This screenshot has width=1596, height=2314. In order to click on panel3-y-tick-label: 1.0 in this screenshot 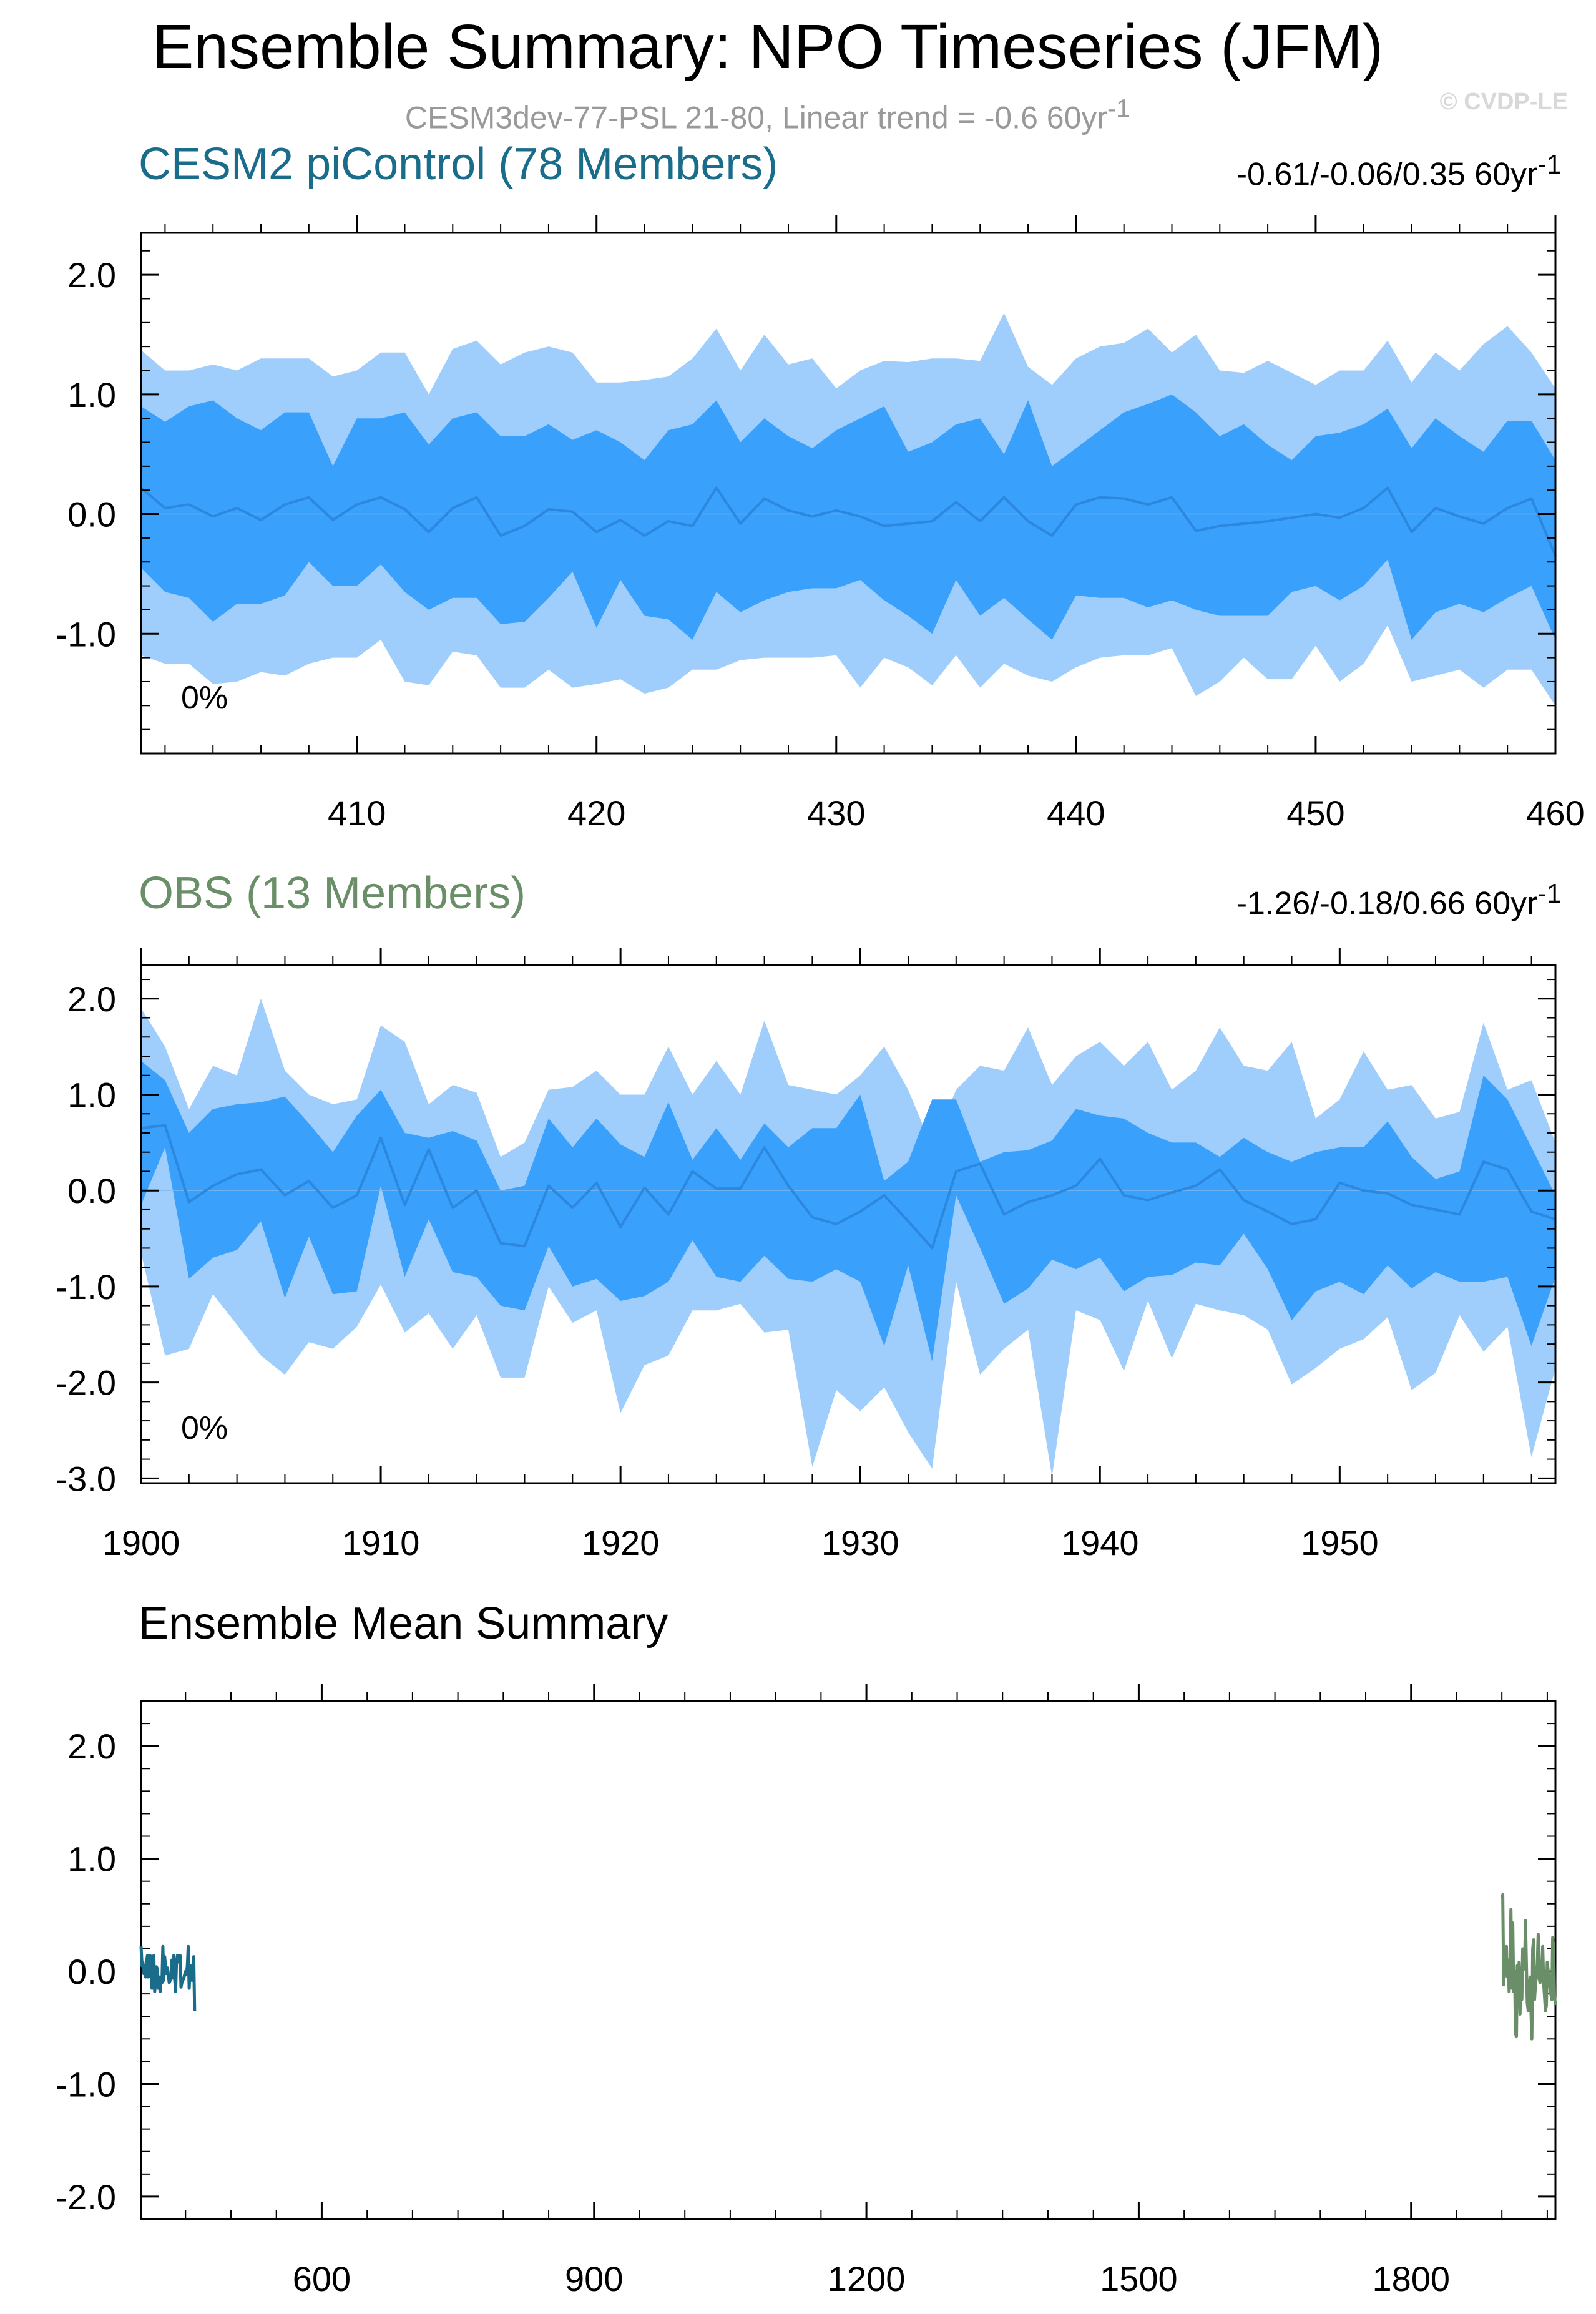, I will do `click(91, 1859)`.